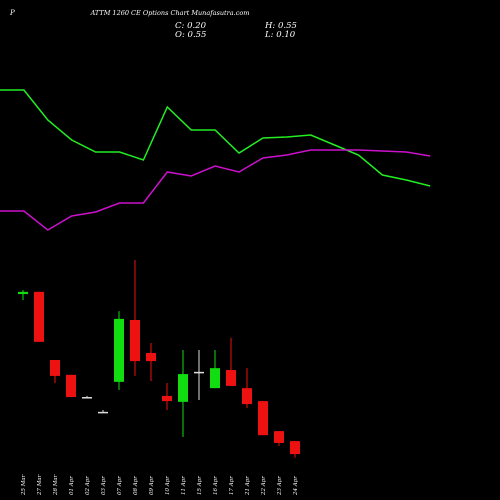  I want to click on x-tick-label: 08 Apr, so click(136, 485).